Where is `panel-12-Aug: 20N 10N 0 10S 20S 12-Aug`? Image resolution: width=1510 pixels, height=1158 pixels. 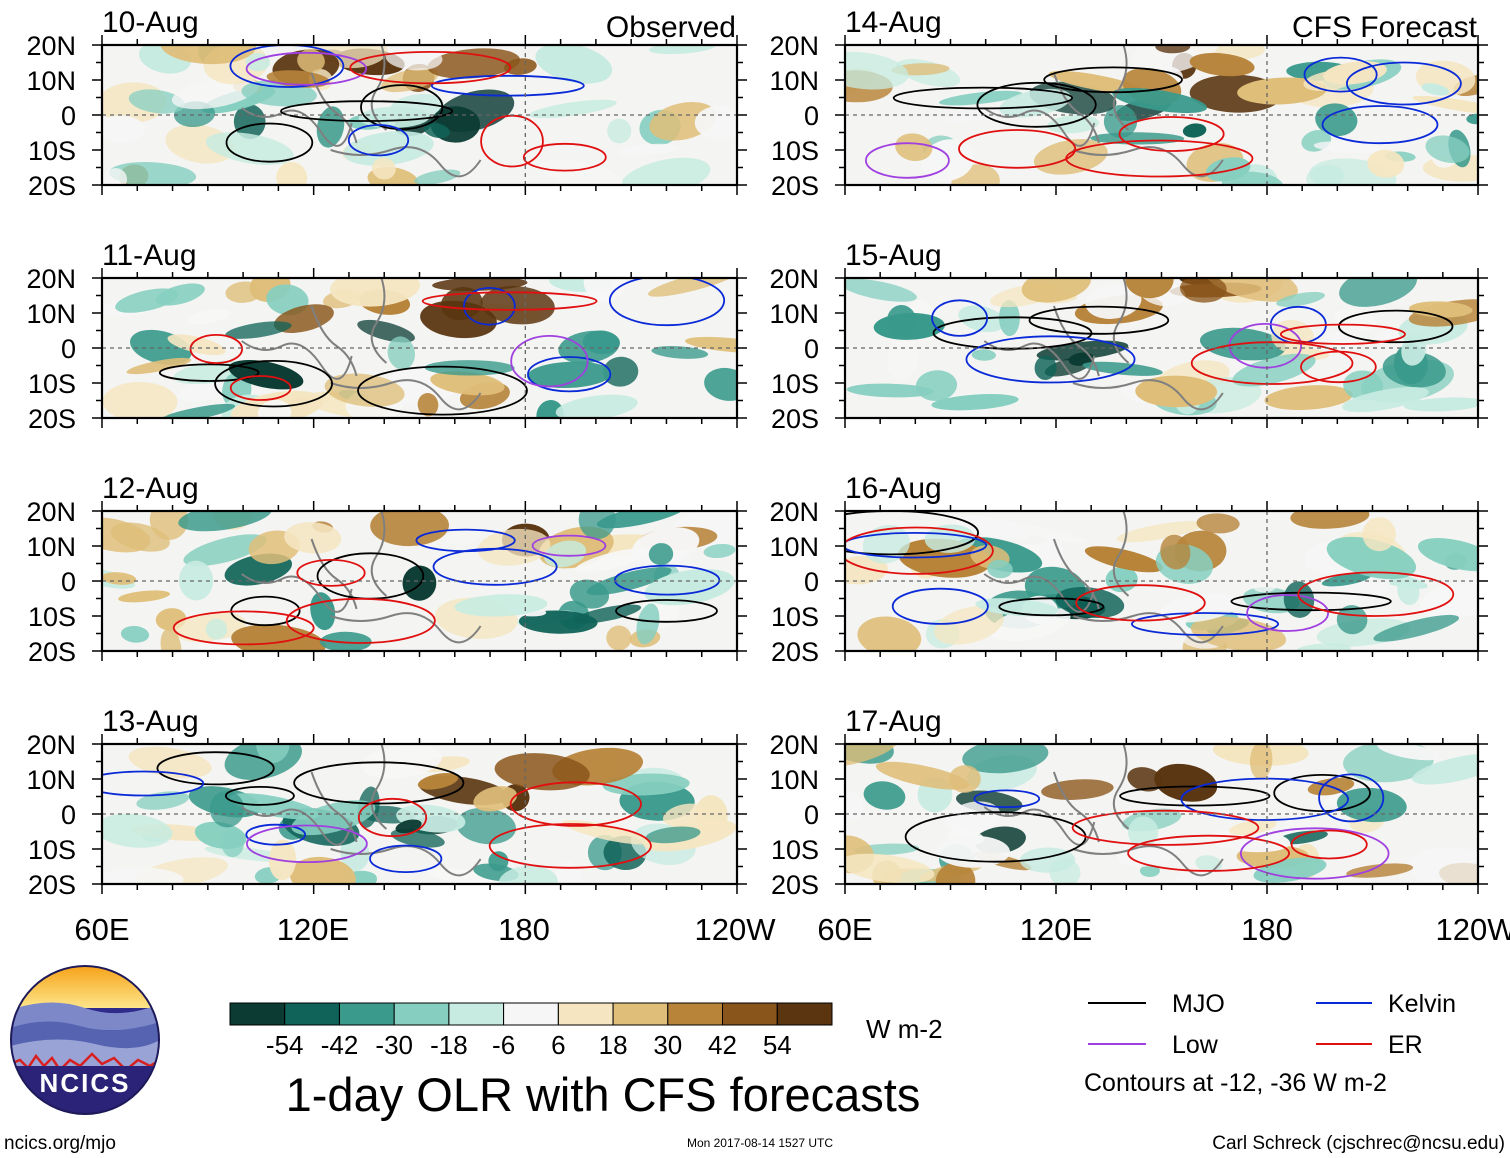 panel-12-Aug: 20N 10N 0 10S 20S 12-Aug is located at coordinates (386, 569).